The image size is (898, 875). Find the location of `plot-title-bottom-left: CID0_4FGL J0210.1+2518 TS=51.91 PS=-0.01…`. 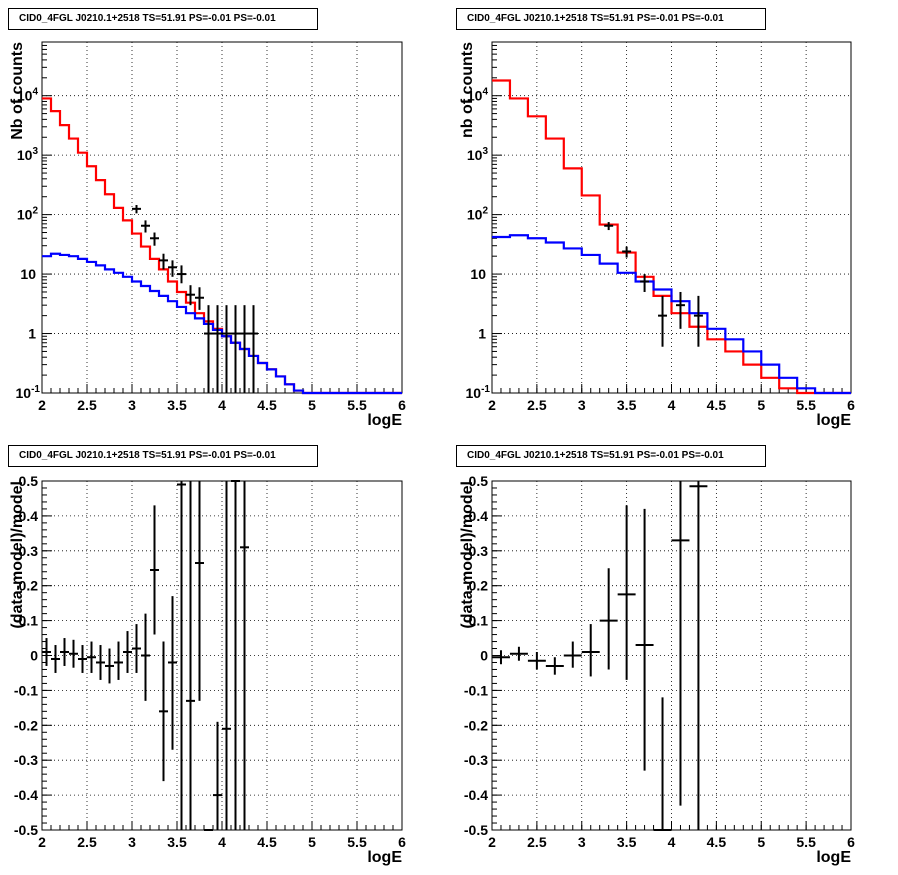

plot-title-bottom-left: CID0_4FGL J0210.1+2518 TS=51.91 PS=-0.01… is located at coordinates (163, 456).